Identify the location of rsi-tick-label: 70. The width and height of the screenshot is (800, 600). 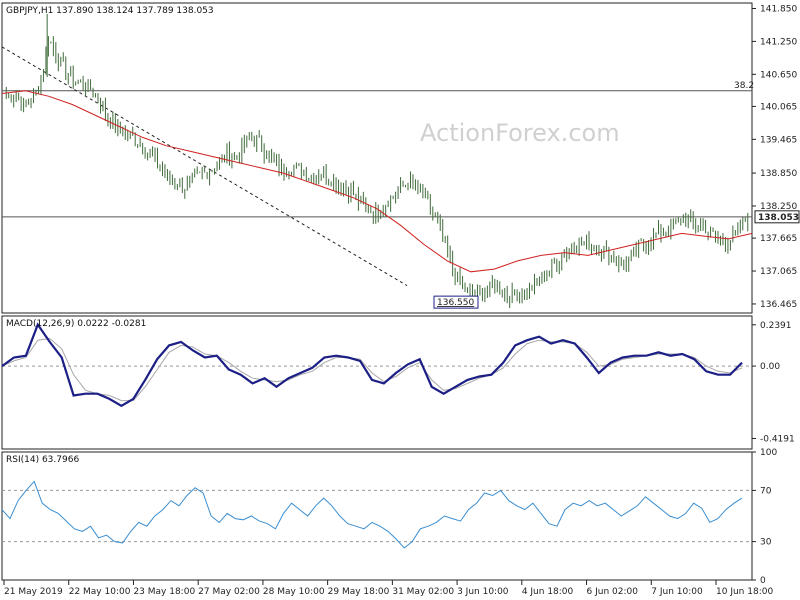
(766, 491).